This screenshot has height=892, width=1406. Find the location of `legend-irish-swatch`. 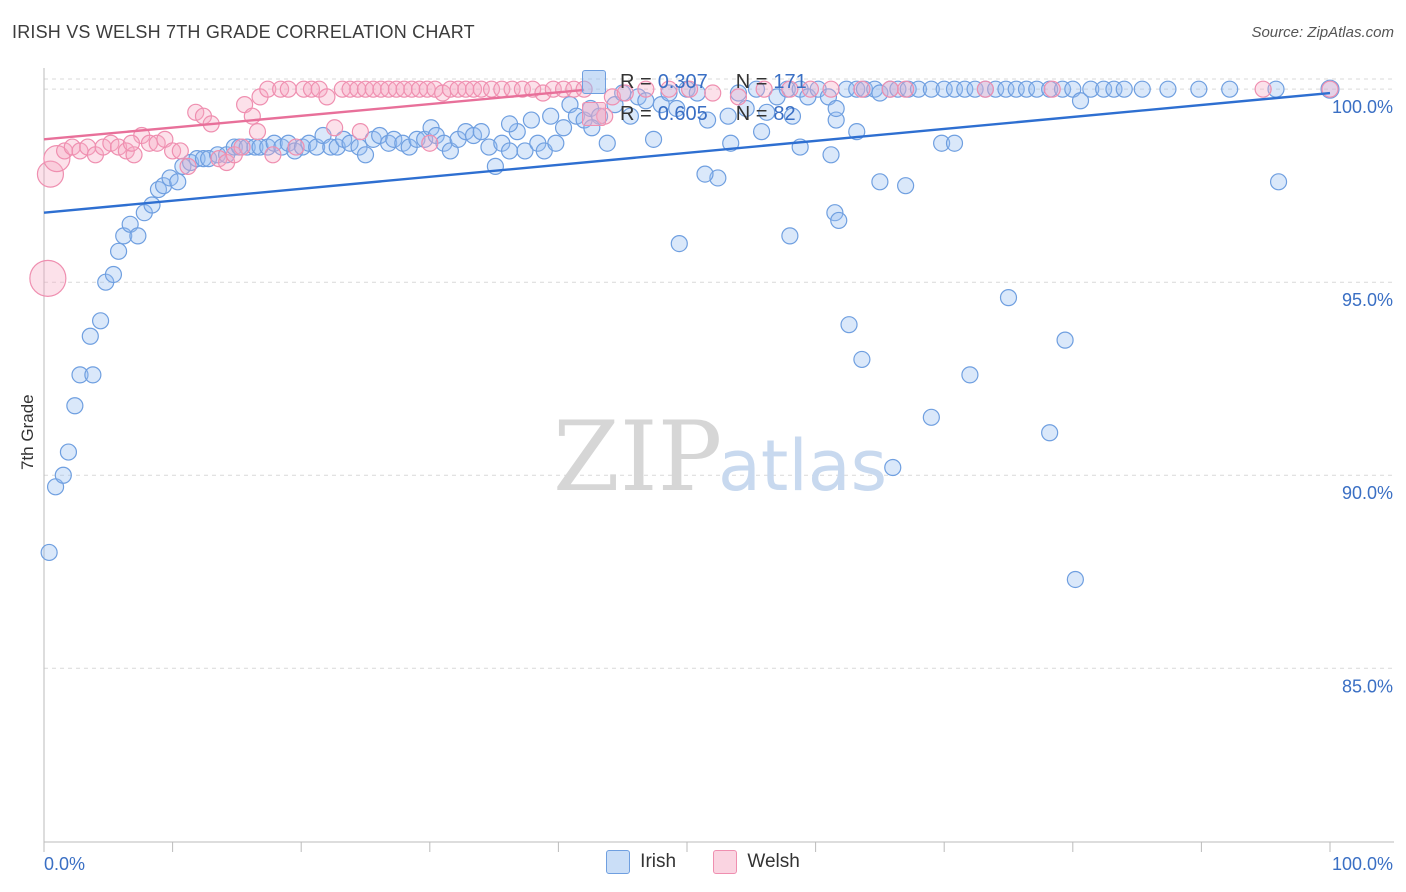

legend-irish-swatch is located at coordinates (618, 862).